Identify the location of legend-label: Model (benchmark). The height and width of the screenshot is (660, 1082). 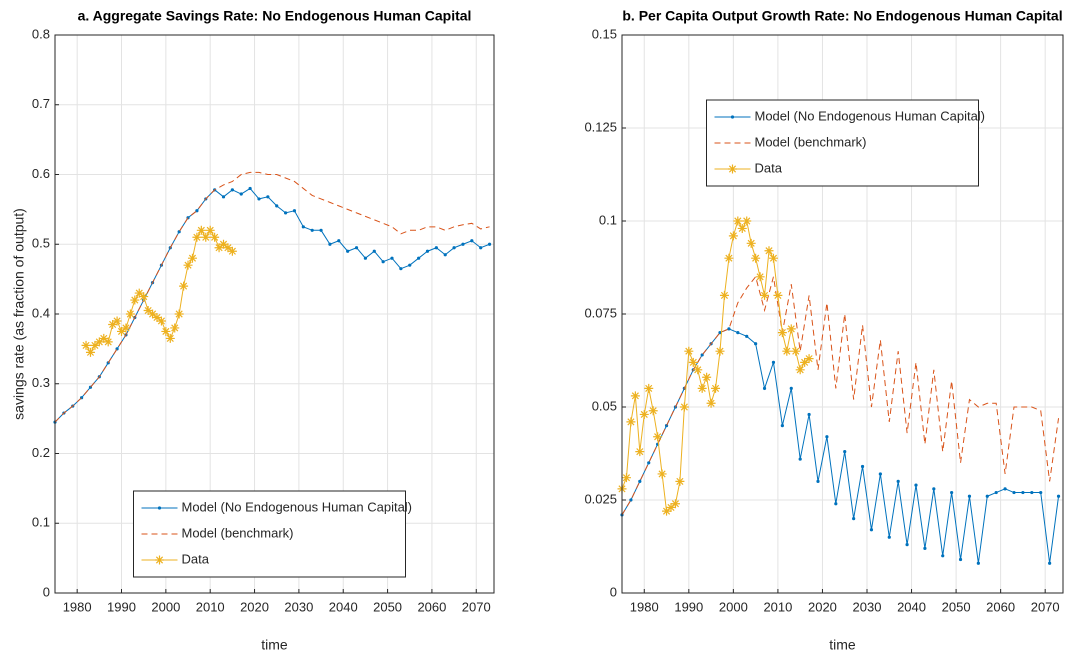
(811, 141).